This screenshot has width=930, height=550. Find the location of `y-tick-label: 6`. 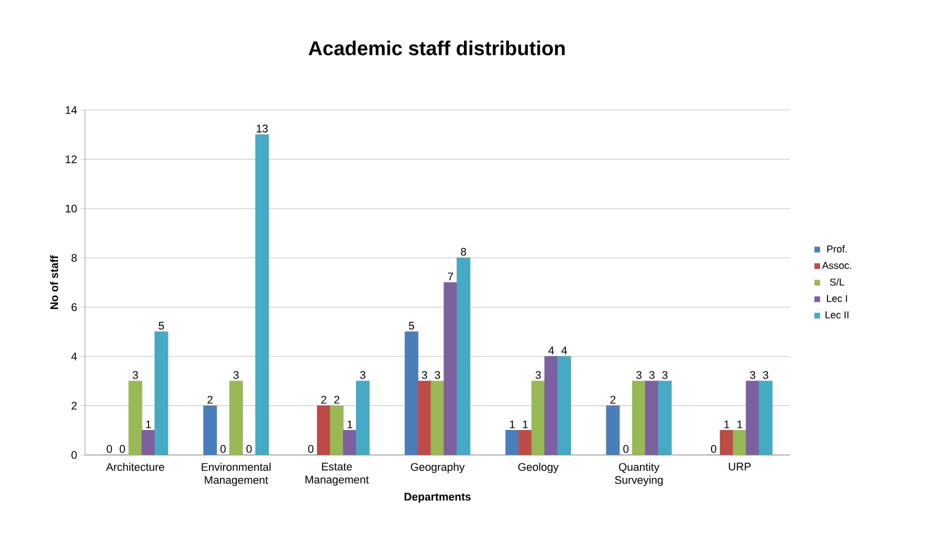

y-tick-label: 6 is located at coordinates (74, 307).